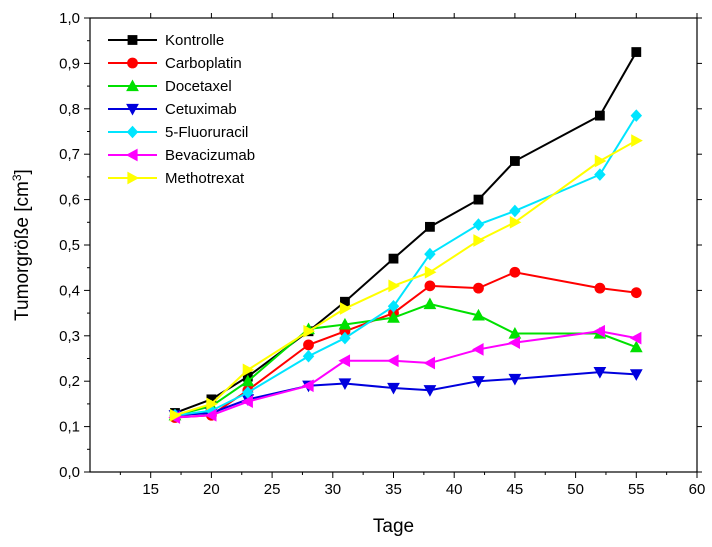 This screenshot has width=712, height=547. What do you see at coordinates (454, 489) in the screenshot?
I see `x-tick-label: 40` at bounding box center [454, 489].